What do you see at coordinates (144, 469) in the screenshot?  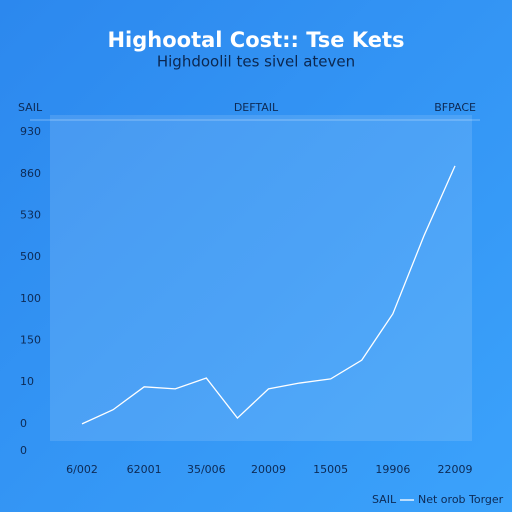 I see `x-tick-label: 62001` at bounding box center [144, 469].